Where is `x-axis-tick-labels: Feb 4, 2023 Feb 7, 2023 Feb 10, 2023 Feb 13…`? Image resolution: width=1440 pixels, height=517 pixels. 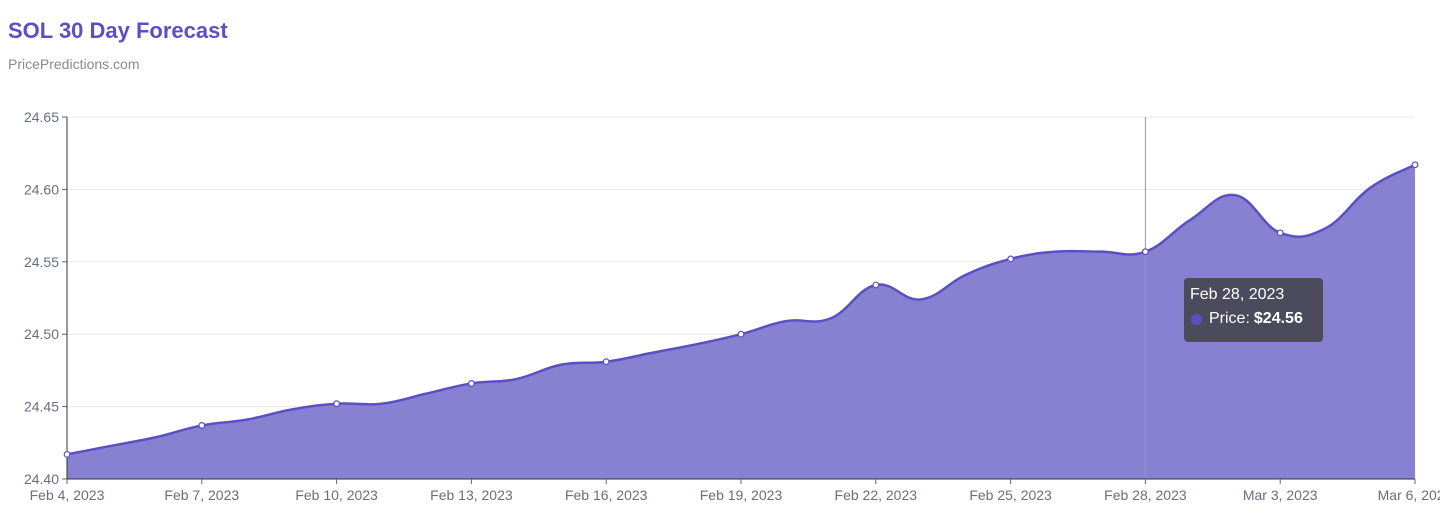 x-axis-tick-labels: Feb 4, 2023 Feb 7, 2023 Feb 10, 2023 Feb 13… is located at coordinates (735, 495).